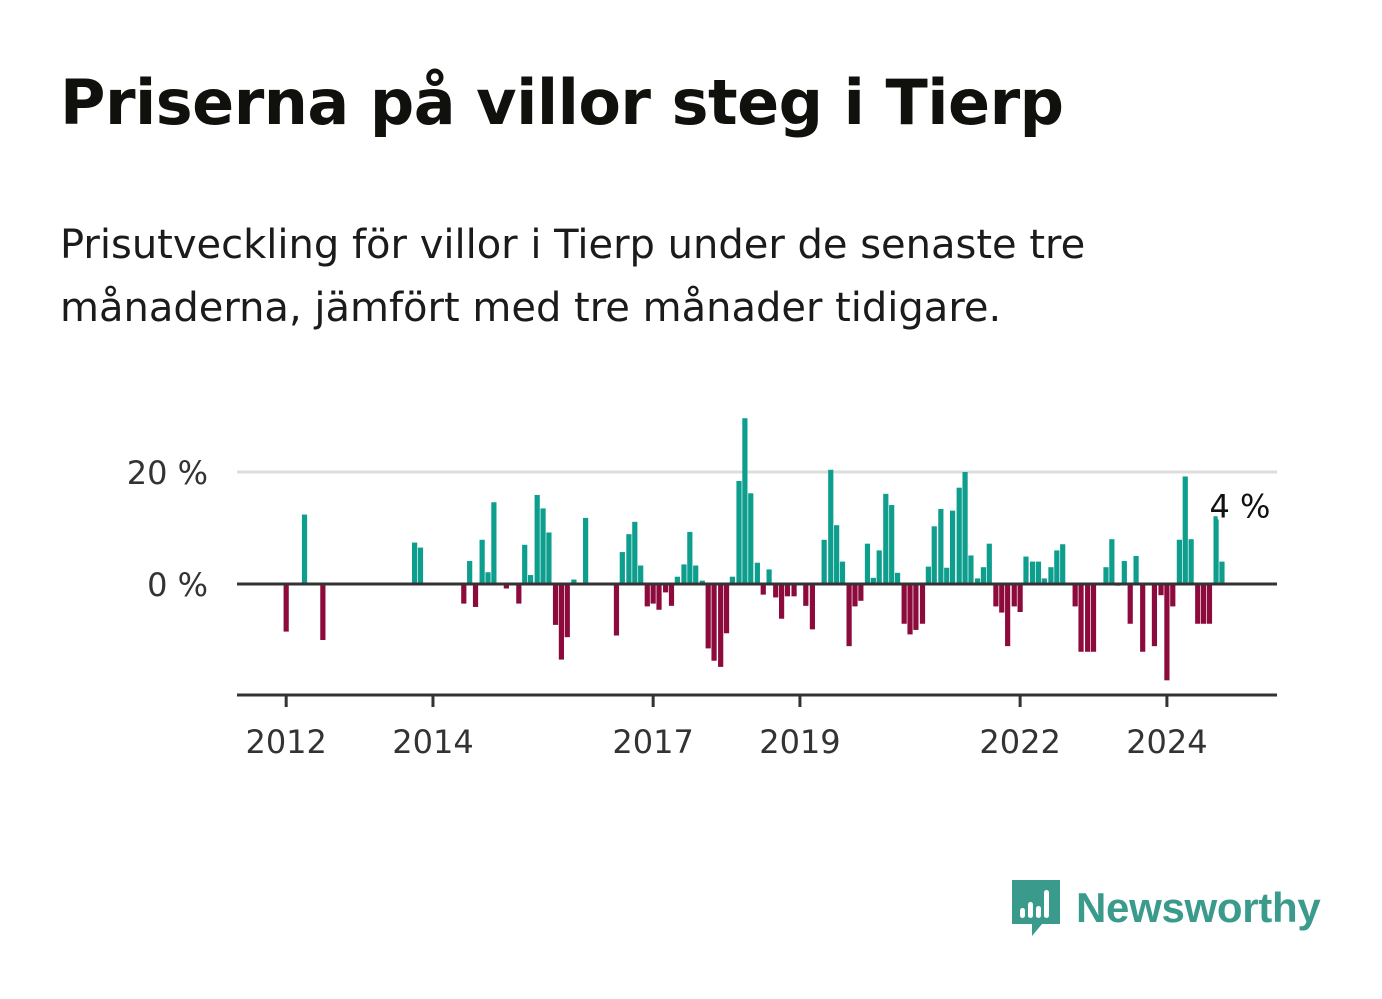 This screenshot has height=999, width=1382. What do you see at coordinates (1036, 908) in the screenshot?
I see `newsworthy-logo-icon` at bounding box center [1036, 908].